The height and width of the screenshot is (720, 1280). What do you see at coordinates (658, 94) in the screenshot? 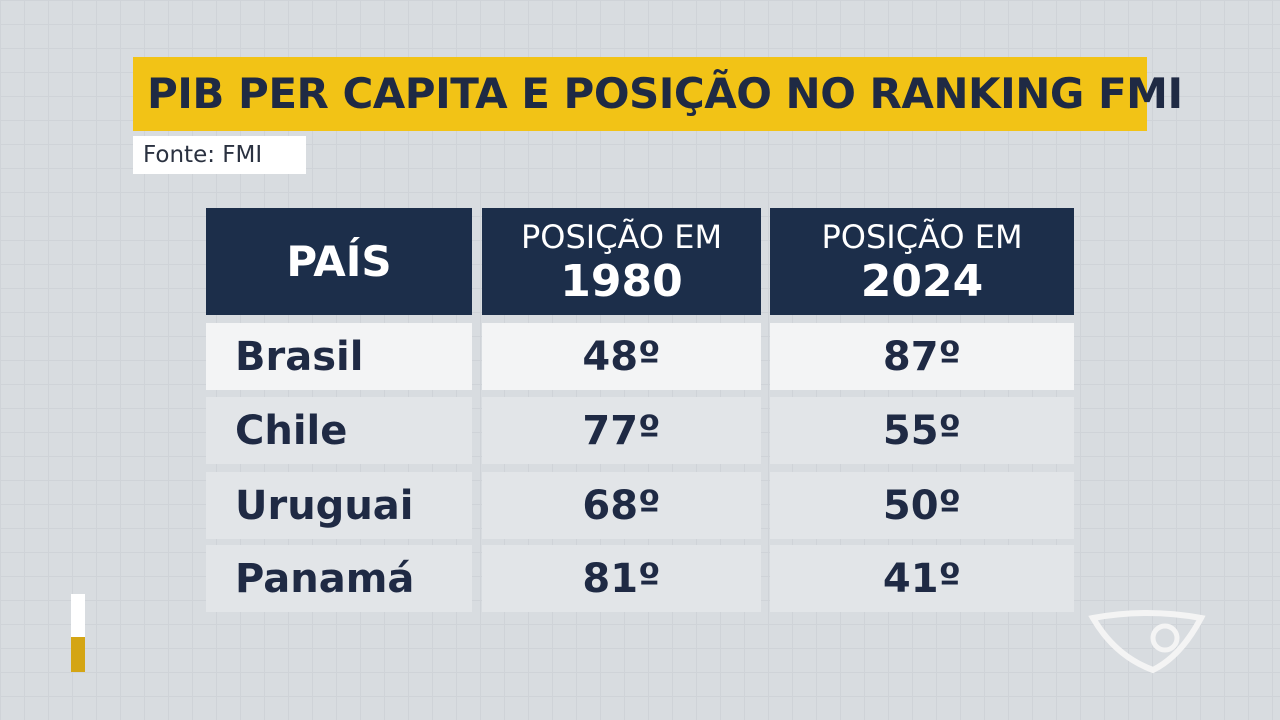
I see `title-bar: PIB PER CAPITA E POSIÇÃO NO RANKING FMI` at bounding box center [658, 94].